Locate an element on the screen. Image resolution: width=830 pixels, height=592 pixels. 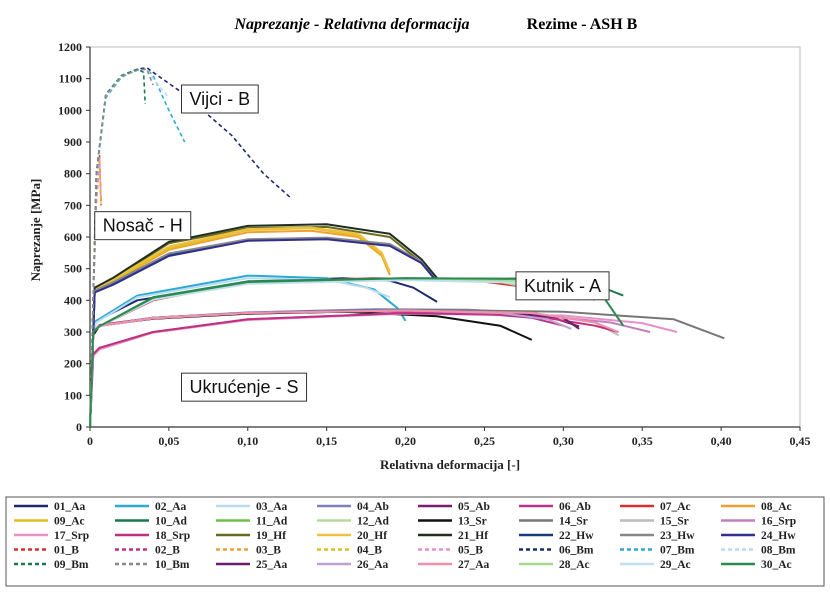
series-29_Ac is located at coordinates (334, 353).